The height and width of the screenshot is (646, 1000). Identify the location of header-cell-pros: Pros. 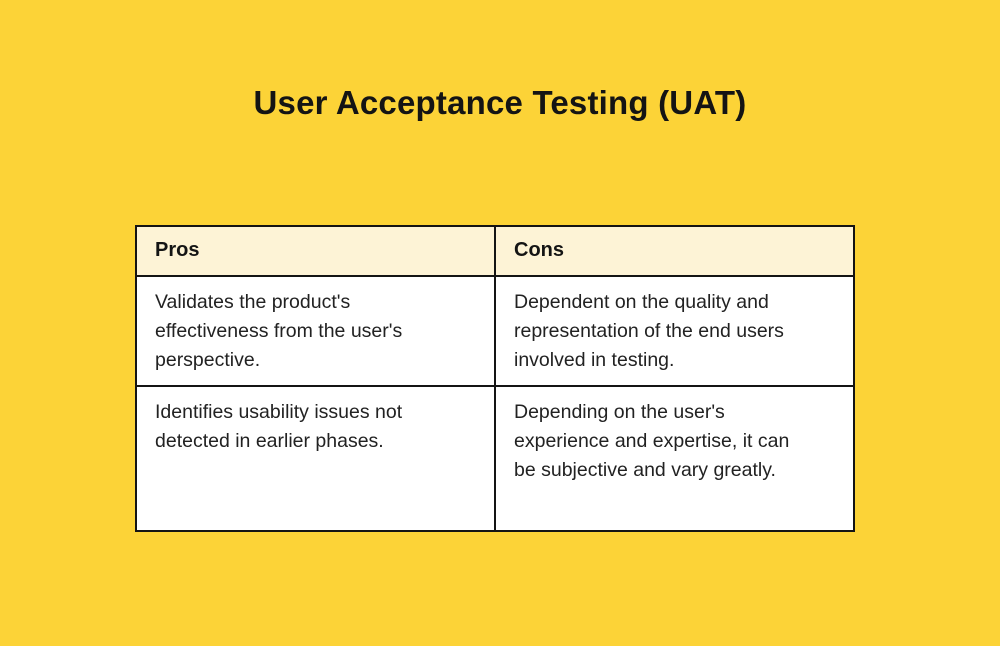
(315, 251).